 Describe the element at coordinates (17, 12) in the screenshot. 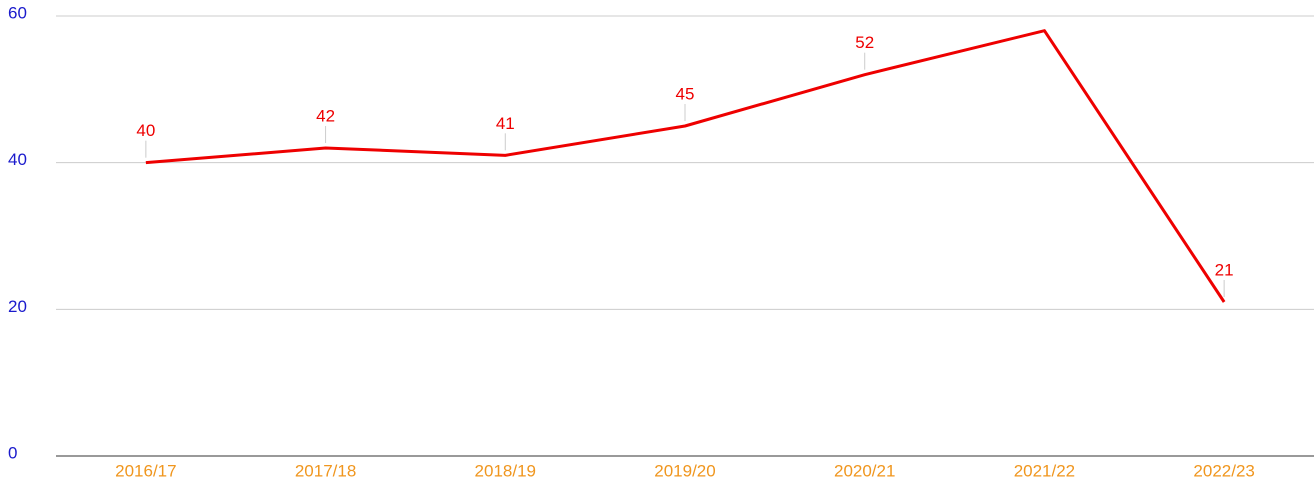

I see `y-tick-label: 60` at that location.